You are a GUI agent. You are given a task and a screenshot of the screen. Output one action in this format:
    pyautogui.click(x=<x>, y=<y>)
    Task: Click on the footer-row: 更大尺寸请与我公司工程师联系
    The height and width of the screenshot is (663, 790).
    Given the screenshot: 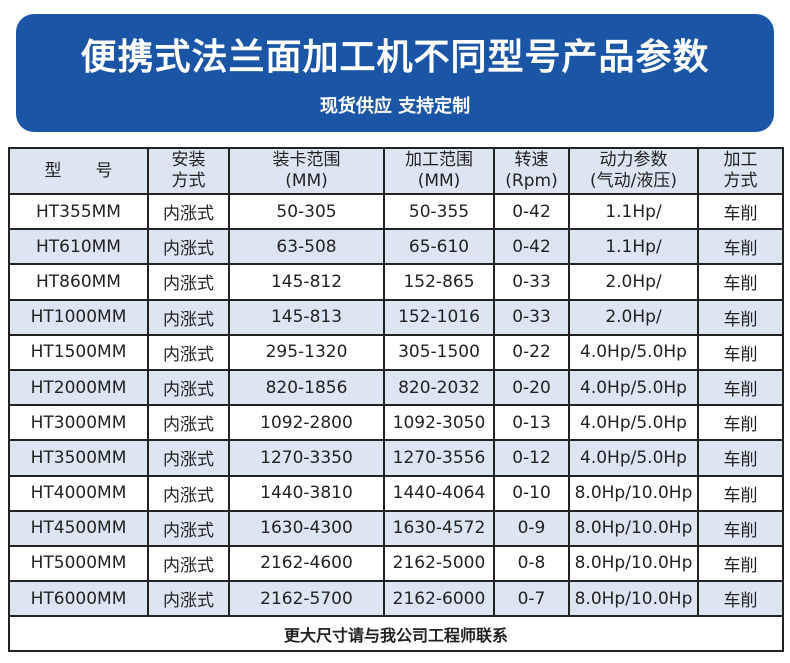 What is the action you would take?
    pyautogui.click(x=396, y=634)
    